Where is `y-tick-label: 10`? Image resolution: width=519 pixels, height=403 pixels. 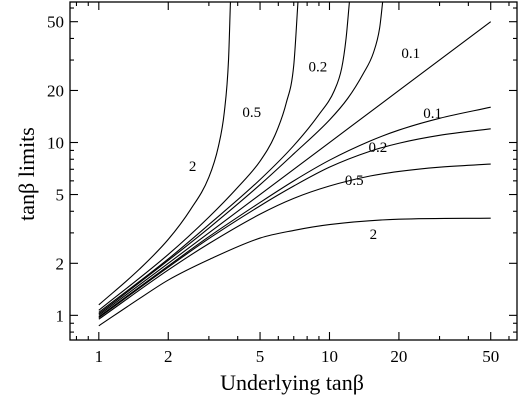 y-tick-label: 10 is located at coordinates (55, 143).